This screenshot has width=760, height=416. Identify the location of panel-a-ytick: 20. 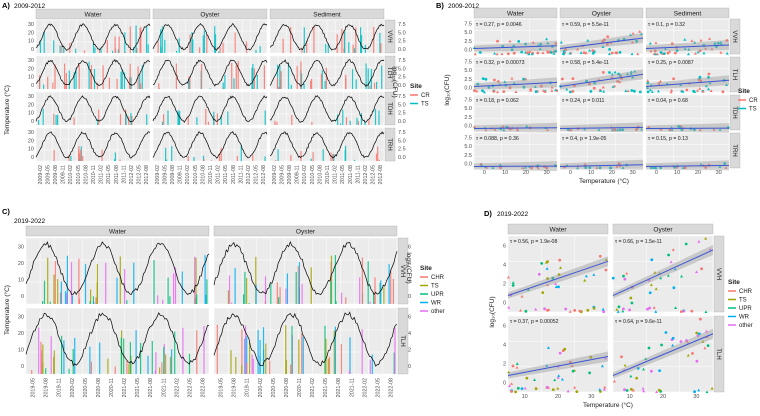
(31, 105).